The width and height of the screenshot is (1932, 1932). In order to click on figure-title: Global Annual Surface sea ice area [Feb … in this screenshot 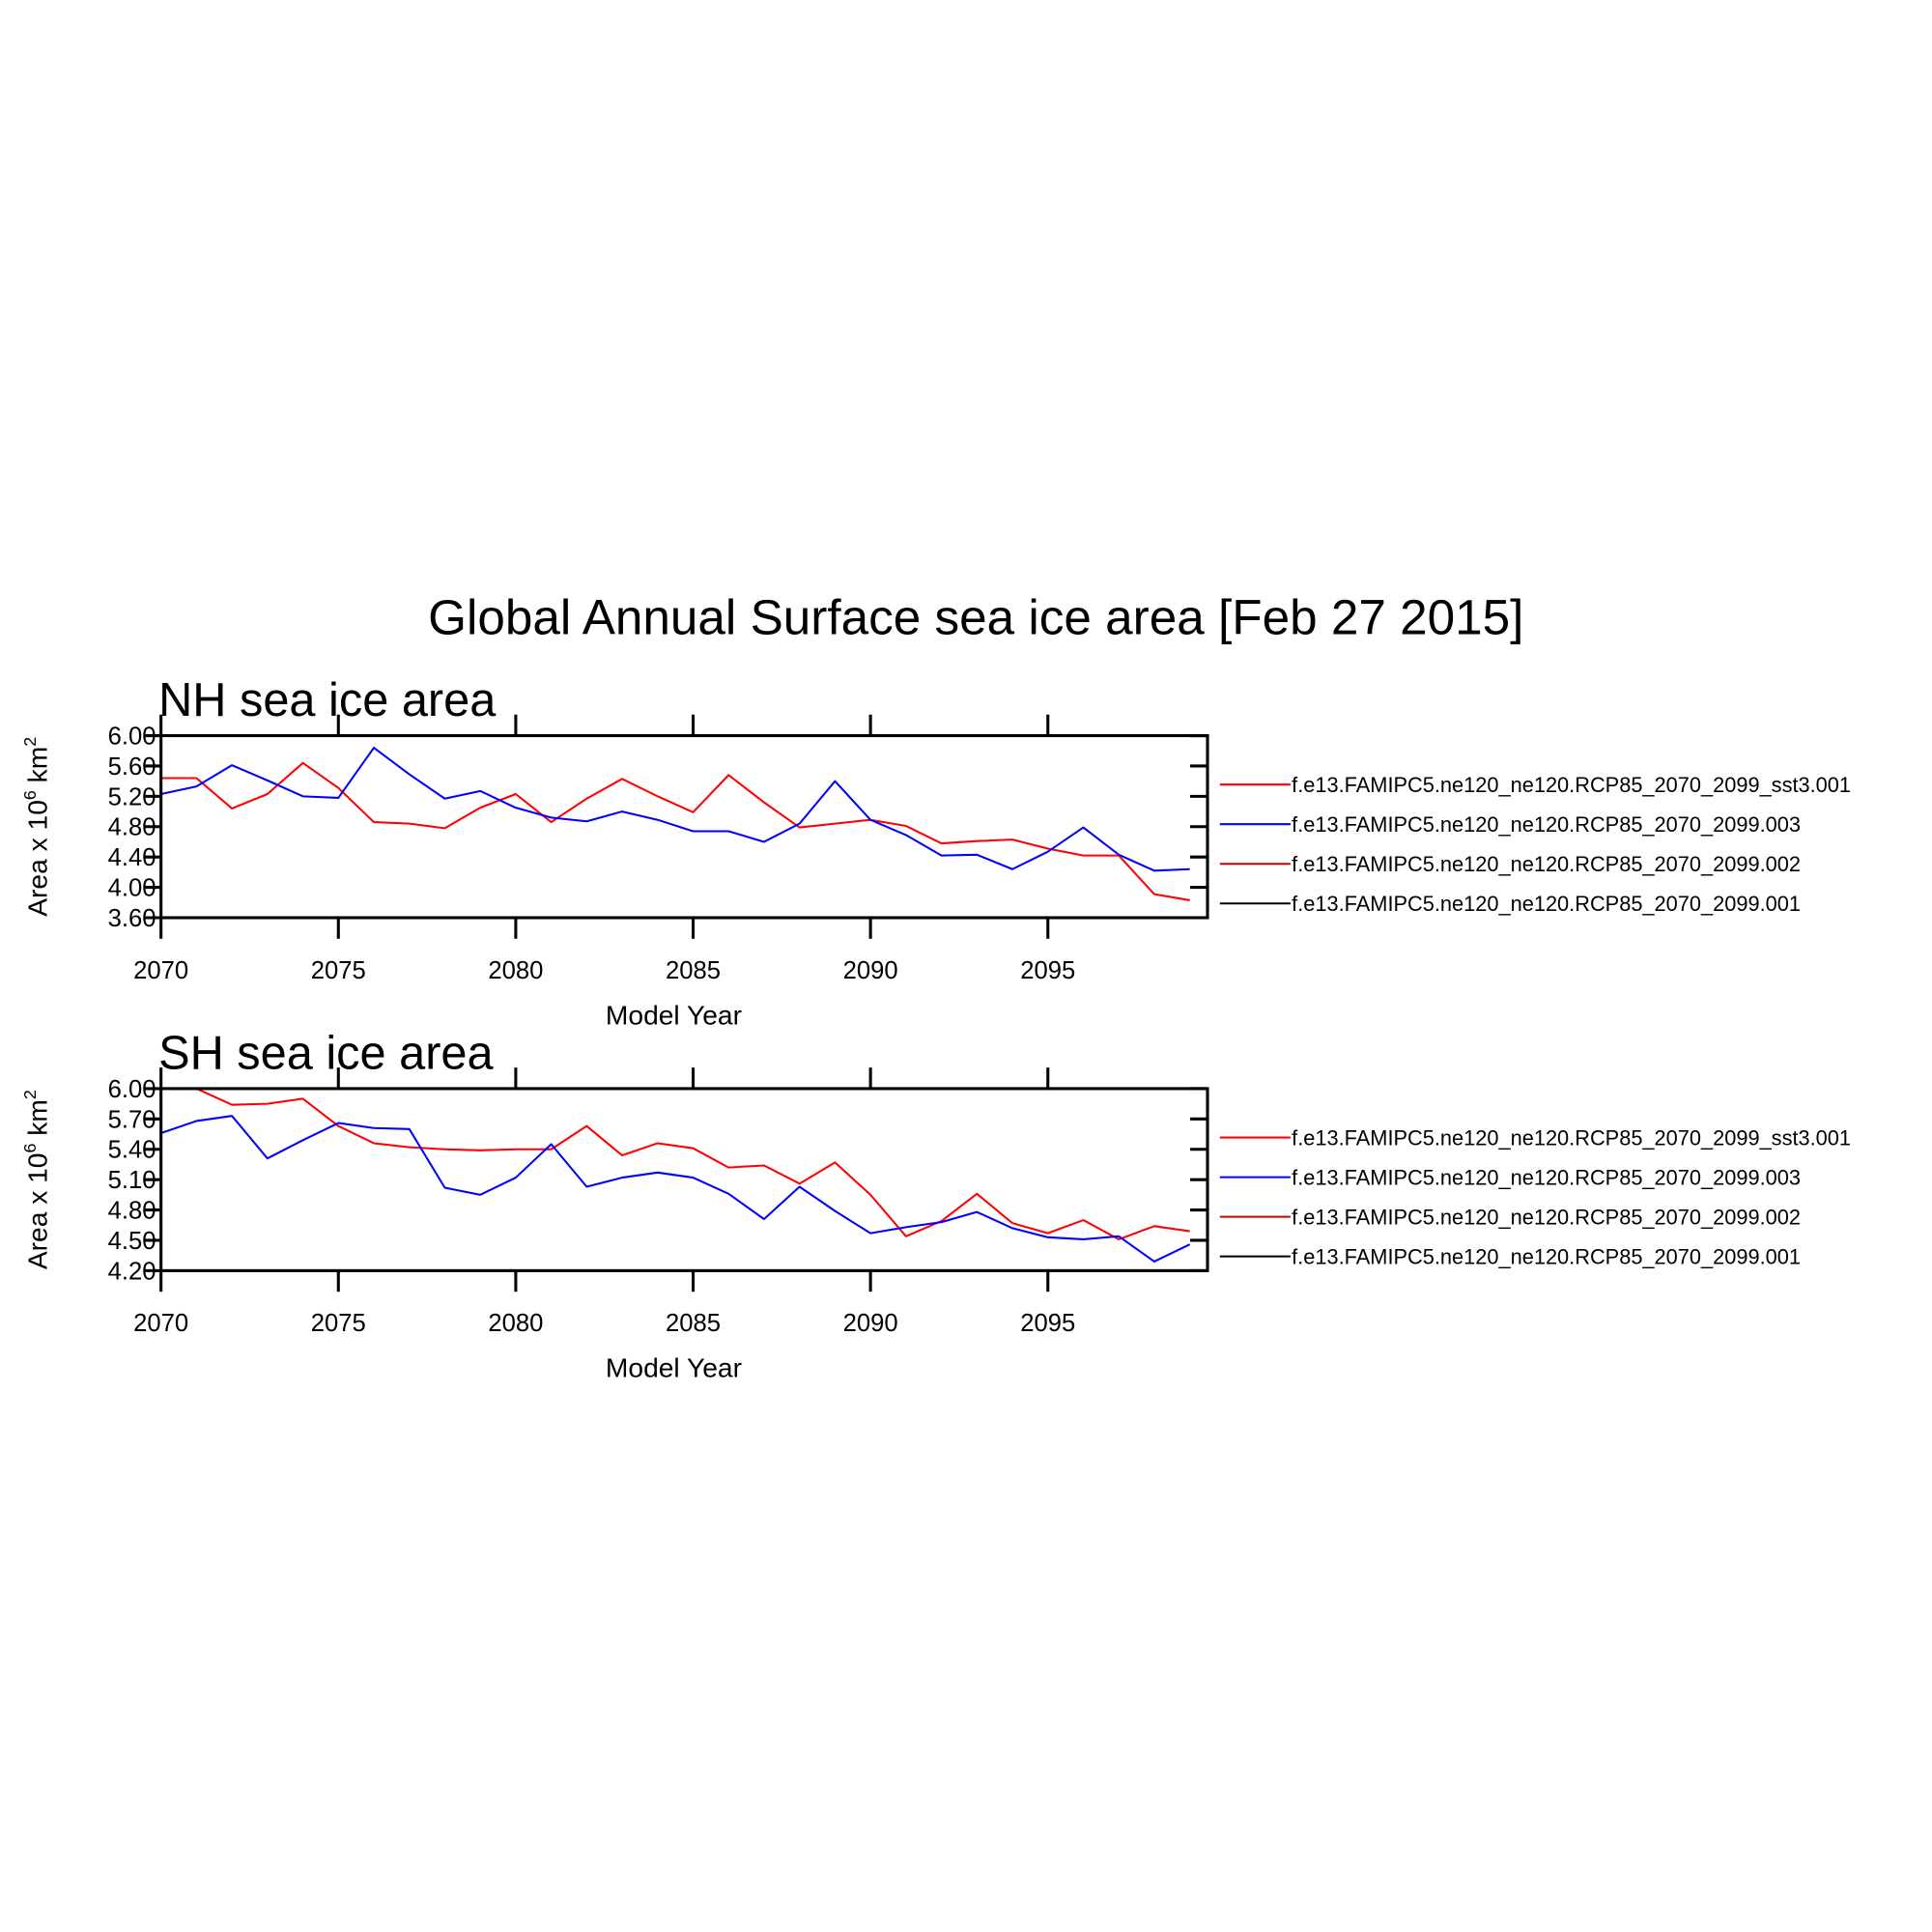, I will do `click(975, 616)`.